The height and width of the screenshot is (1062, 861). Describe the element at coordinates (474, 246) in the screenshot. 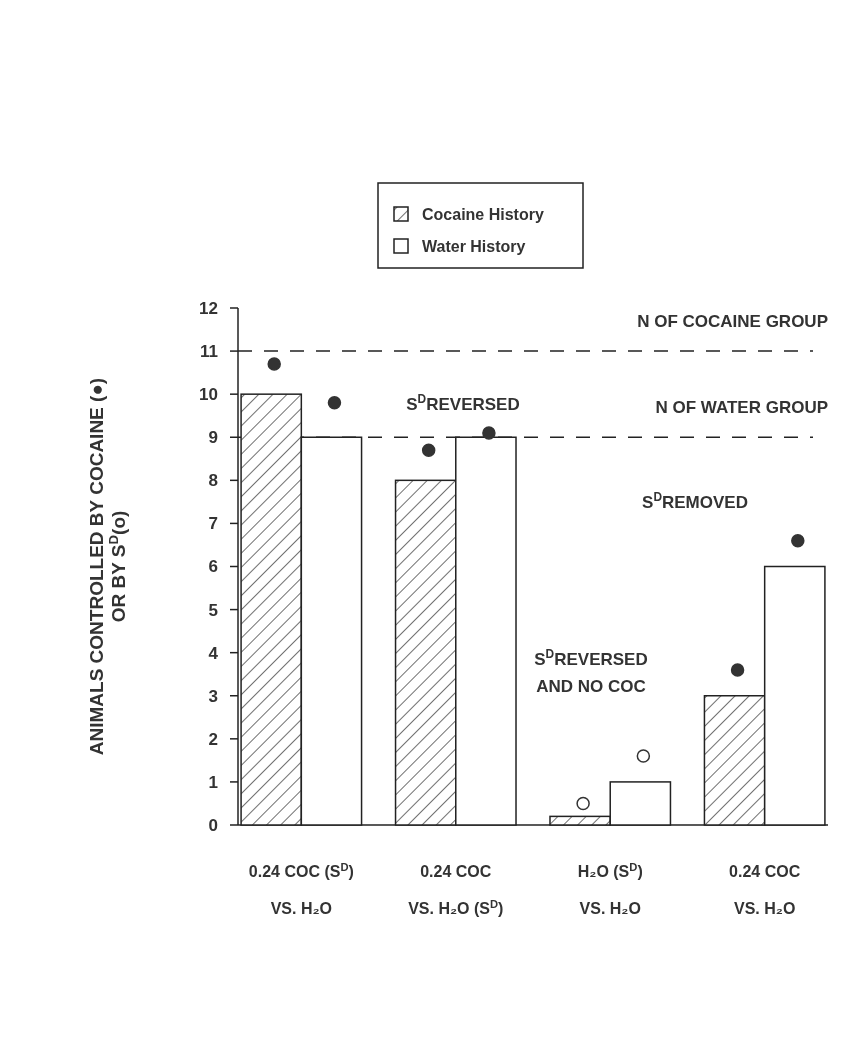

I see `legend-label: Water History` at that location.